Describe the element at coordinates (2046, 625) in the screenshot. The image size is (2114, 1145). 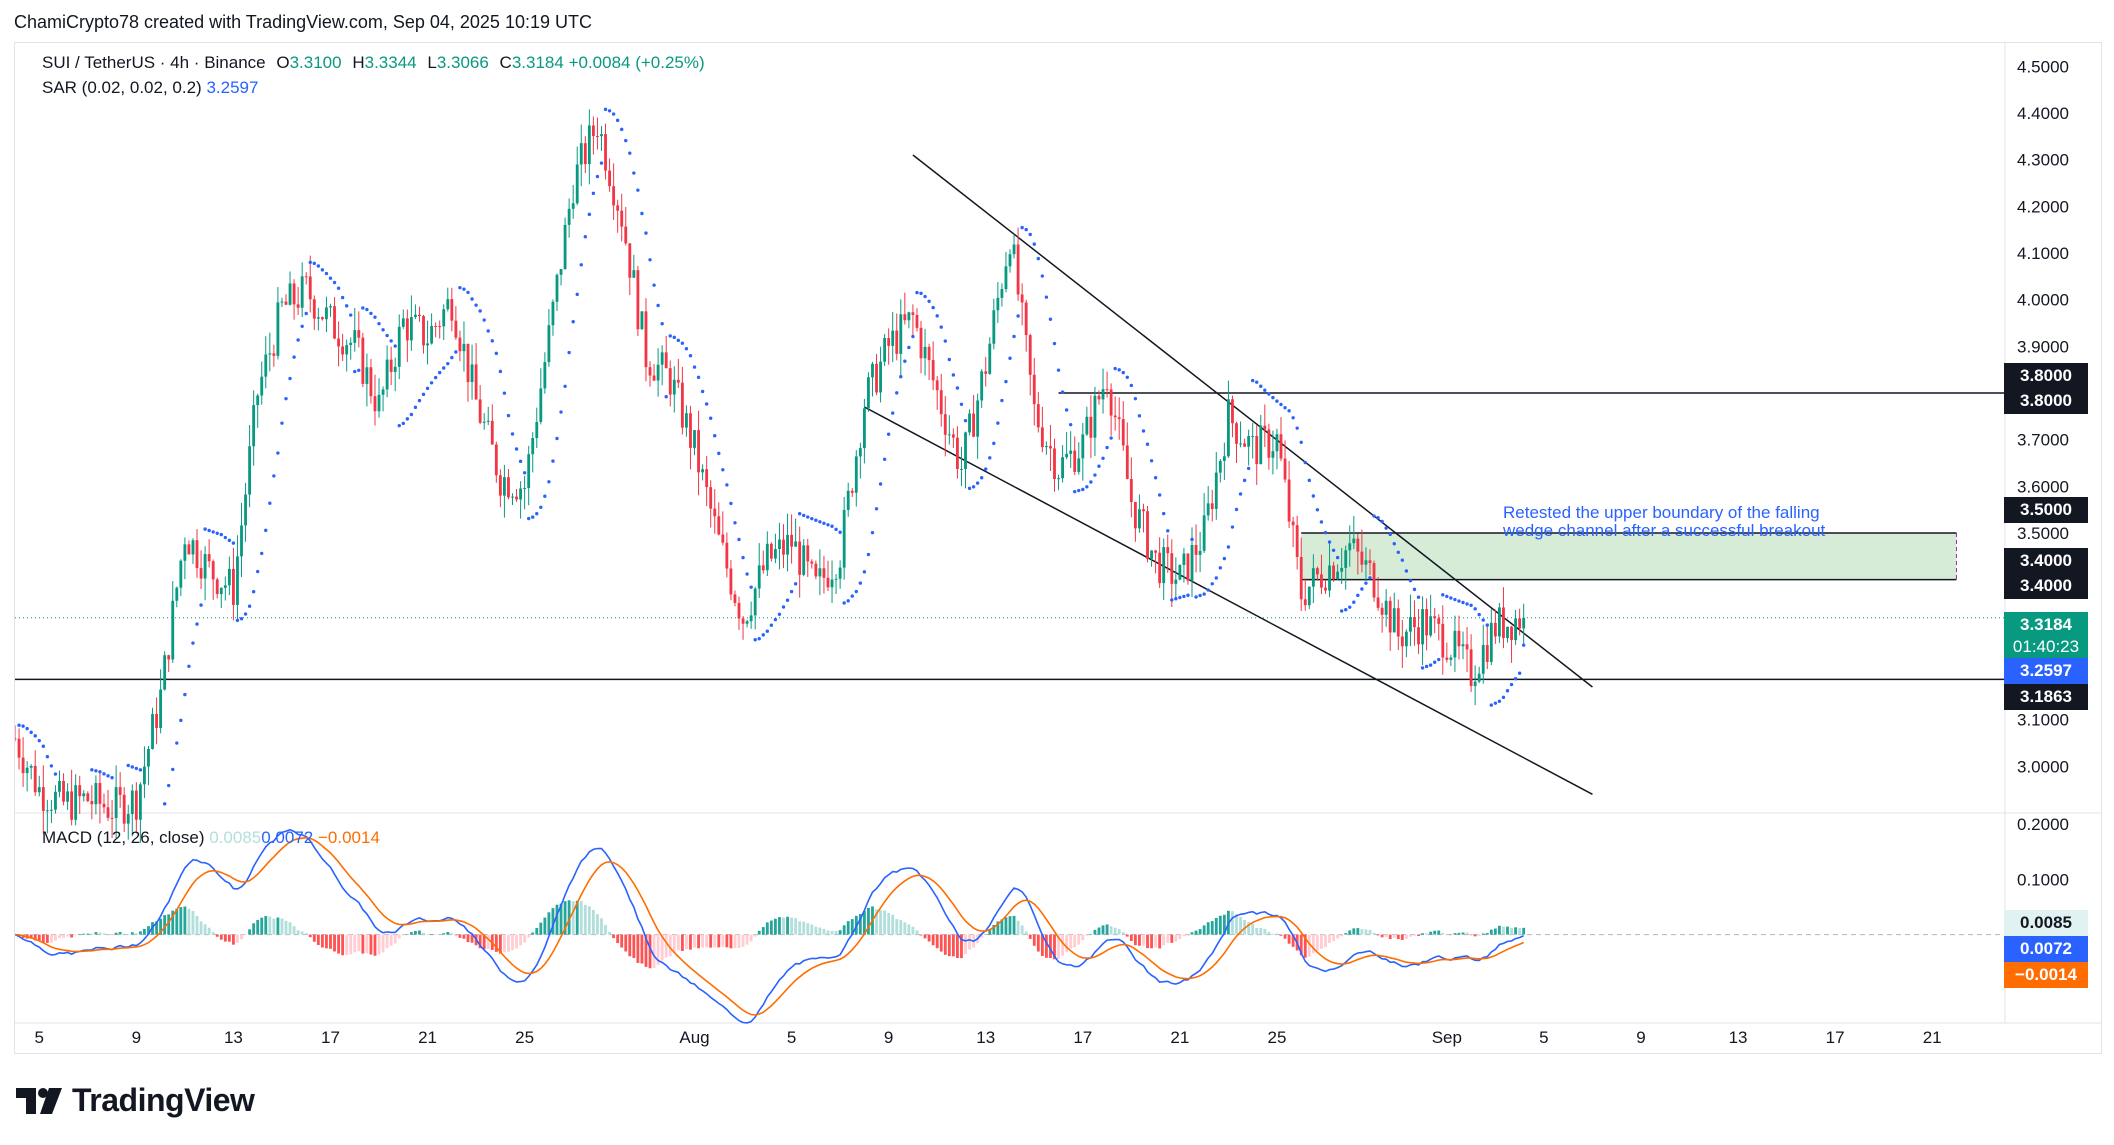
I see `last-price-tag: 3.3184` at that location.